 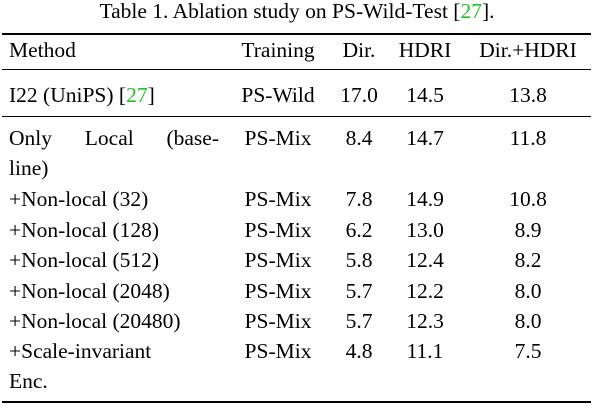 I want to click on column-header-dir-hdri: Dir.+HDRI, so click(x=528, y=50).